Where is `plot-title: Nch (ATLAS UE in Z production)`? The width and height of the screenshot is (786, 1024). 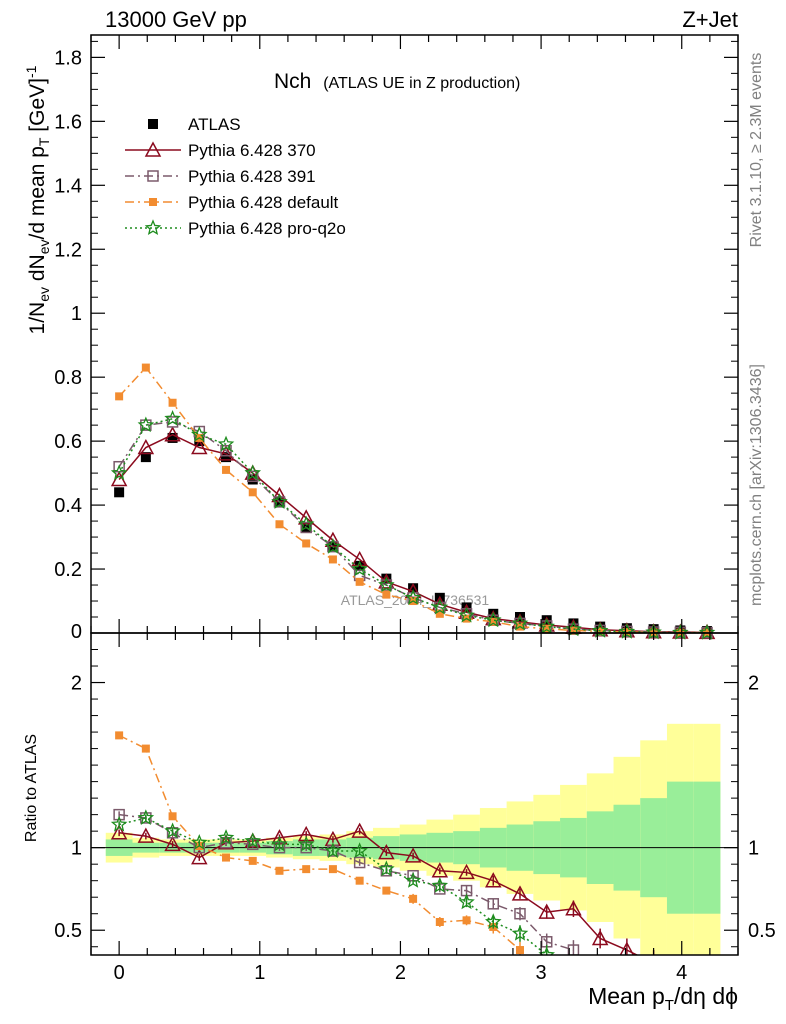 plot-title: Nch (ATLAS UE in Z production) is located at coordinates (397, 81).